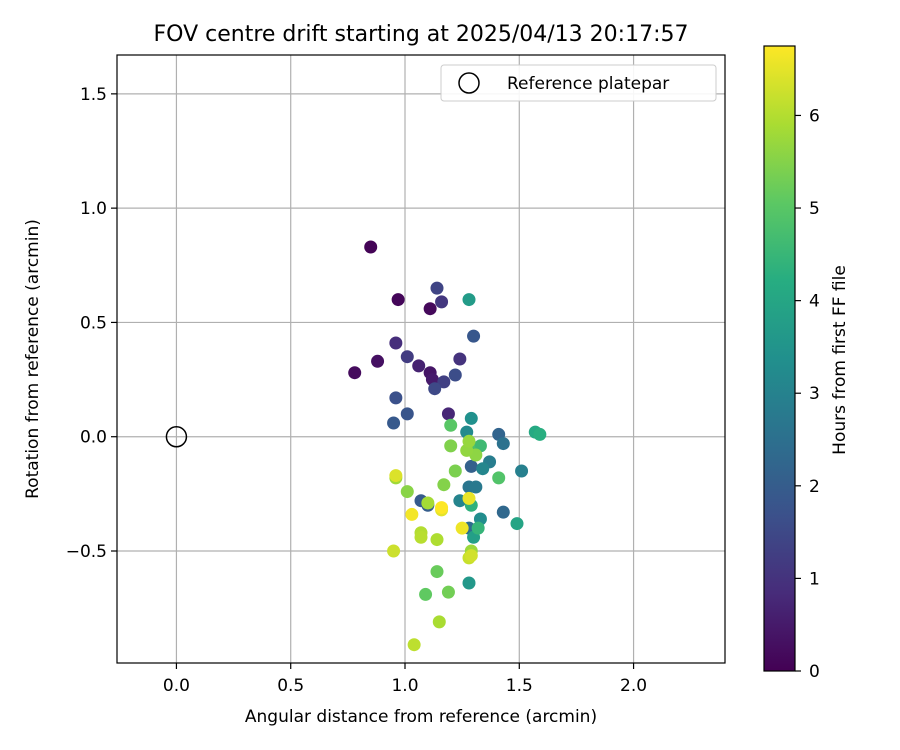 Image resolution: width=900 pixels, height=750 pixels. I want to click on x-axis-label: Angular distance from reference (arcmin), so click(421, 717).